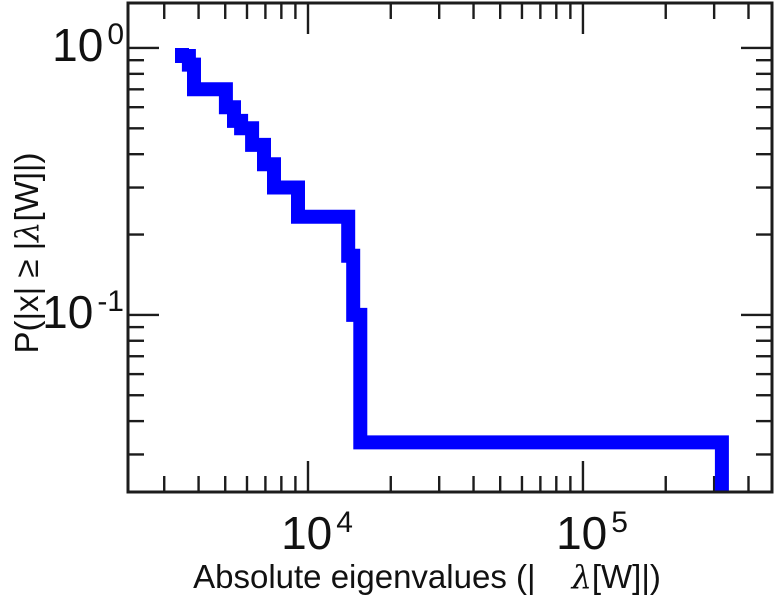 This screenshot has width=775, height=600. What do you see at coordinates (344, 522) in the screenshot?
I see `tick-label-exponent: 4` at bounding box center [344, 522].